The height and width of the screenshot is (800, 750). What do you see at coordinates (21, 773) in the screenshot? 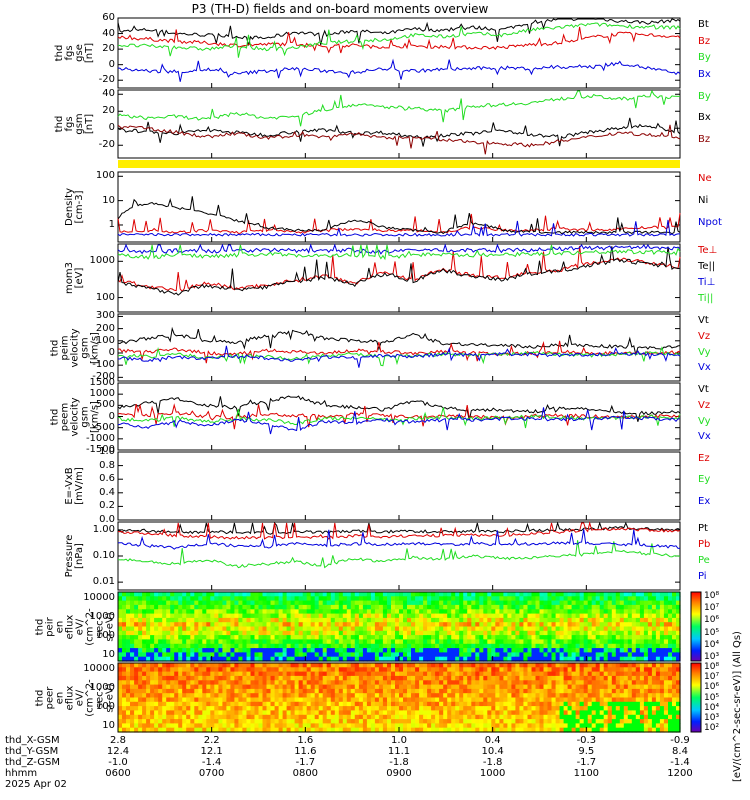
I see `orbit-row-label: hhmm` at bounding box center [21, 773].